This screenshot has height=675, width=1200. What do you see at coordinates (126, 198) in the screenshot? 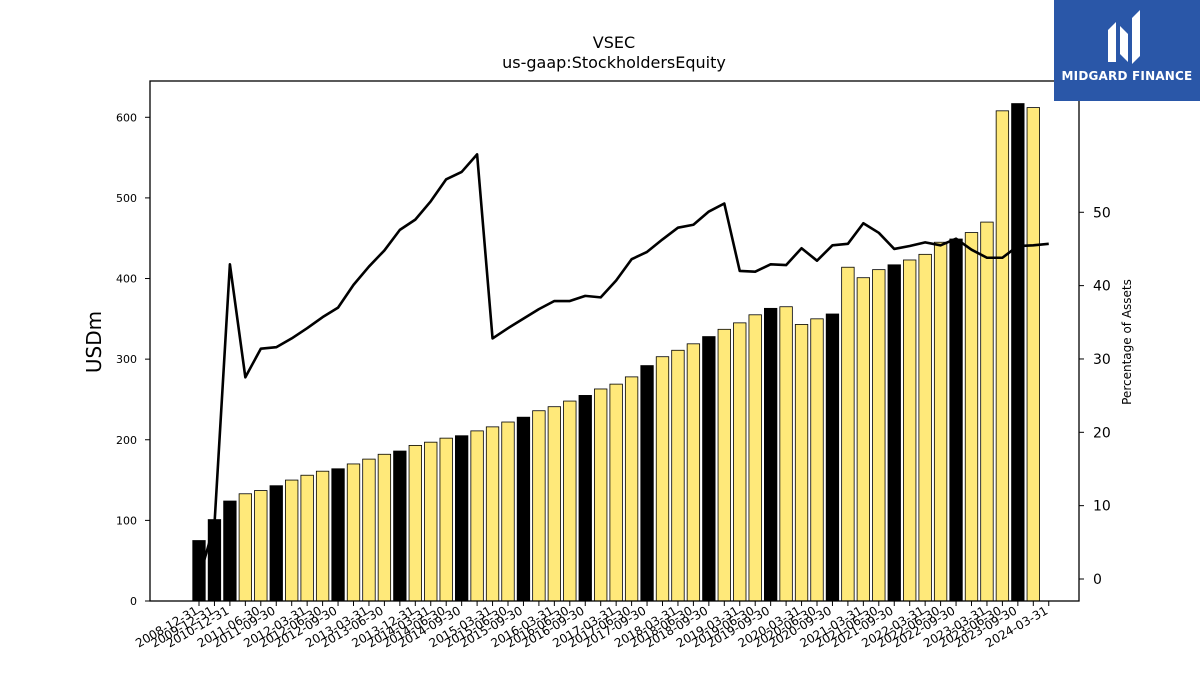
I see `y-tick-label: 500` at bounding box center [126, 198].